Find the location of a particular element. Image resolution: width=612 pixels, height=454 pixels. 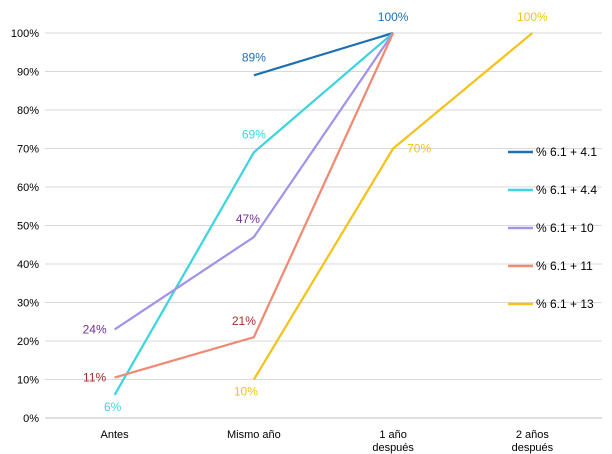

data-label: 69% is located at coordinates (254, 134).